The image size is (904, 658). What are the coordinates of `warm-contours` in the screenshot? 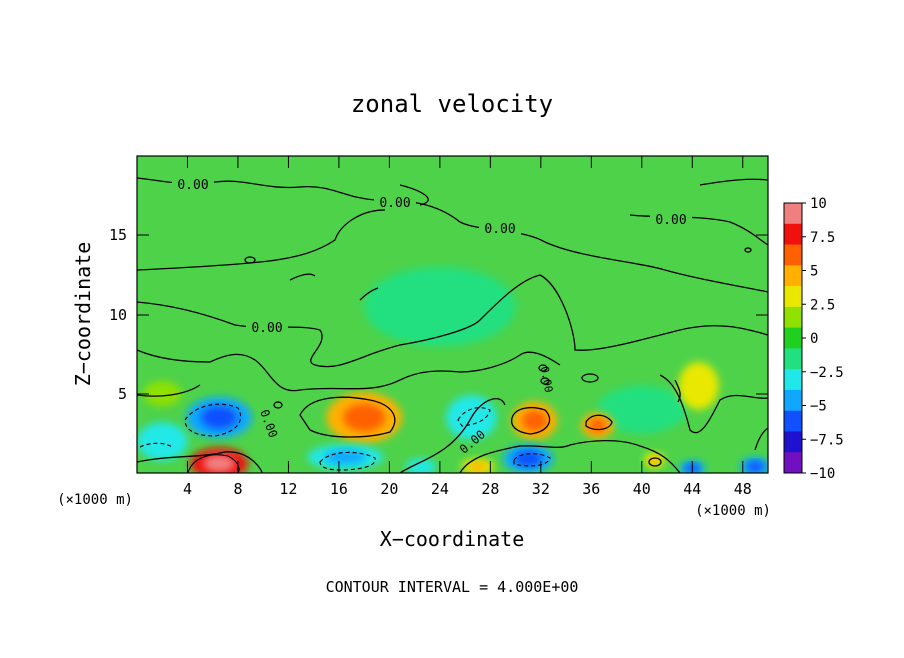 It's located at (213, 463).